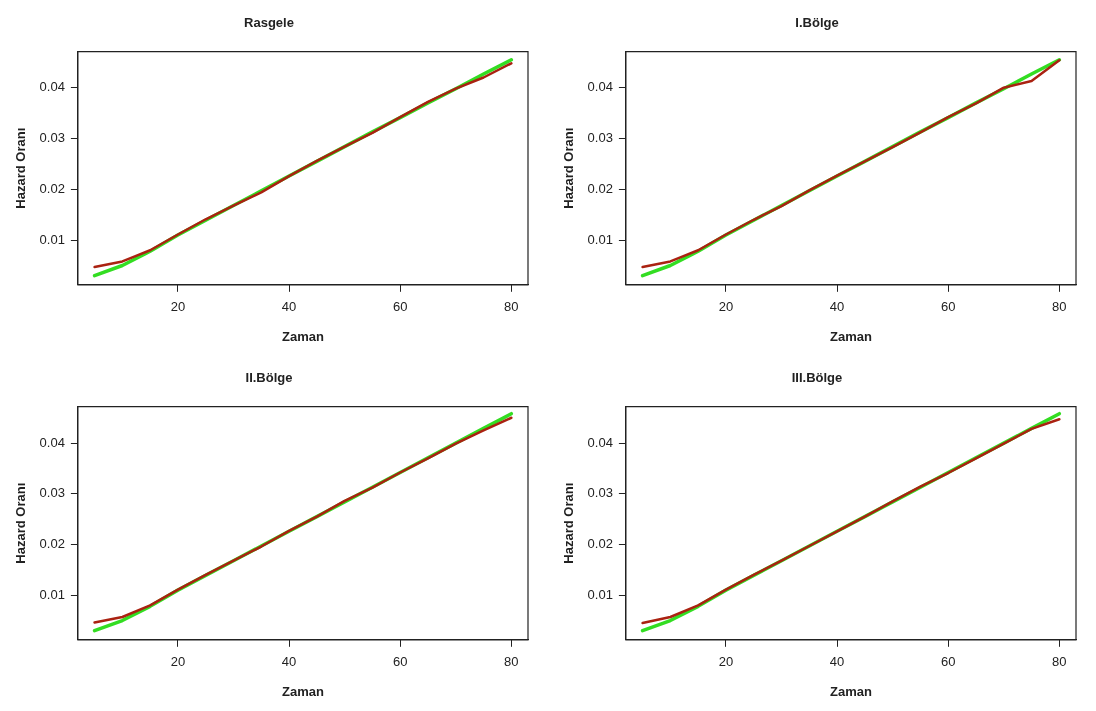 This screenshot has width=1096, height=711. Describe the element at coordinates (269, 378) in the screenshot. I see `chart-title: II.Bölge` at that location.